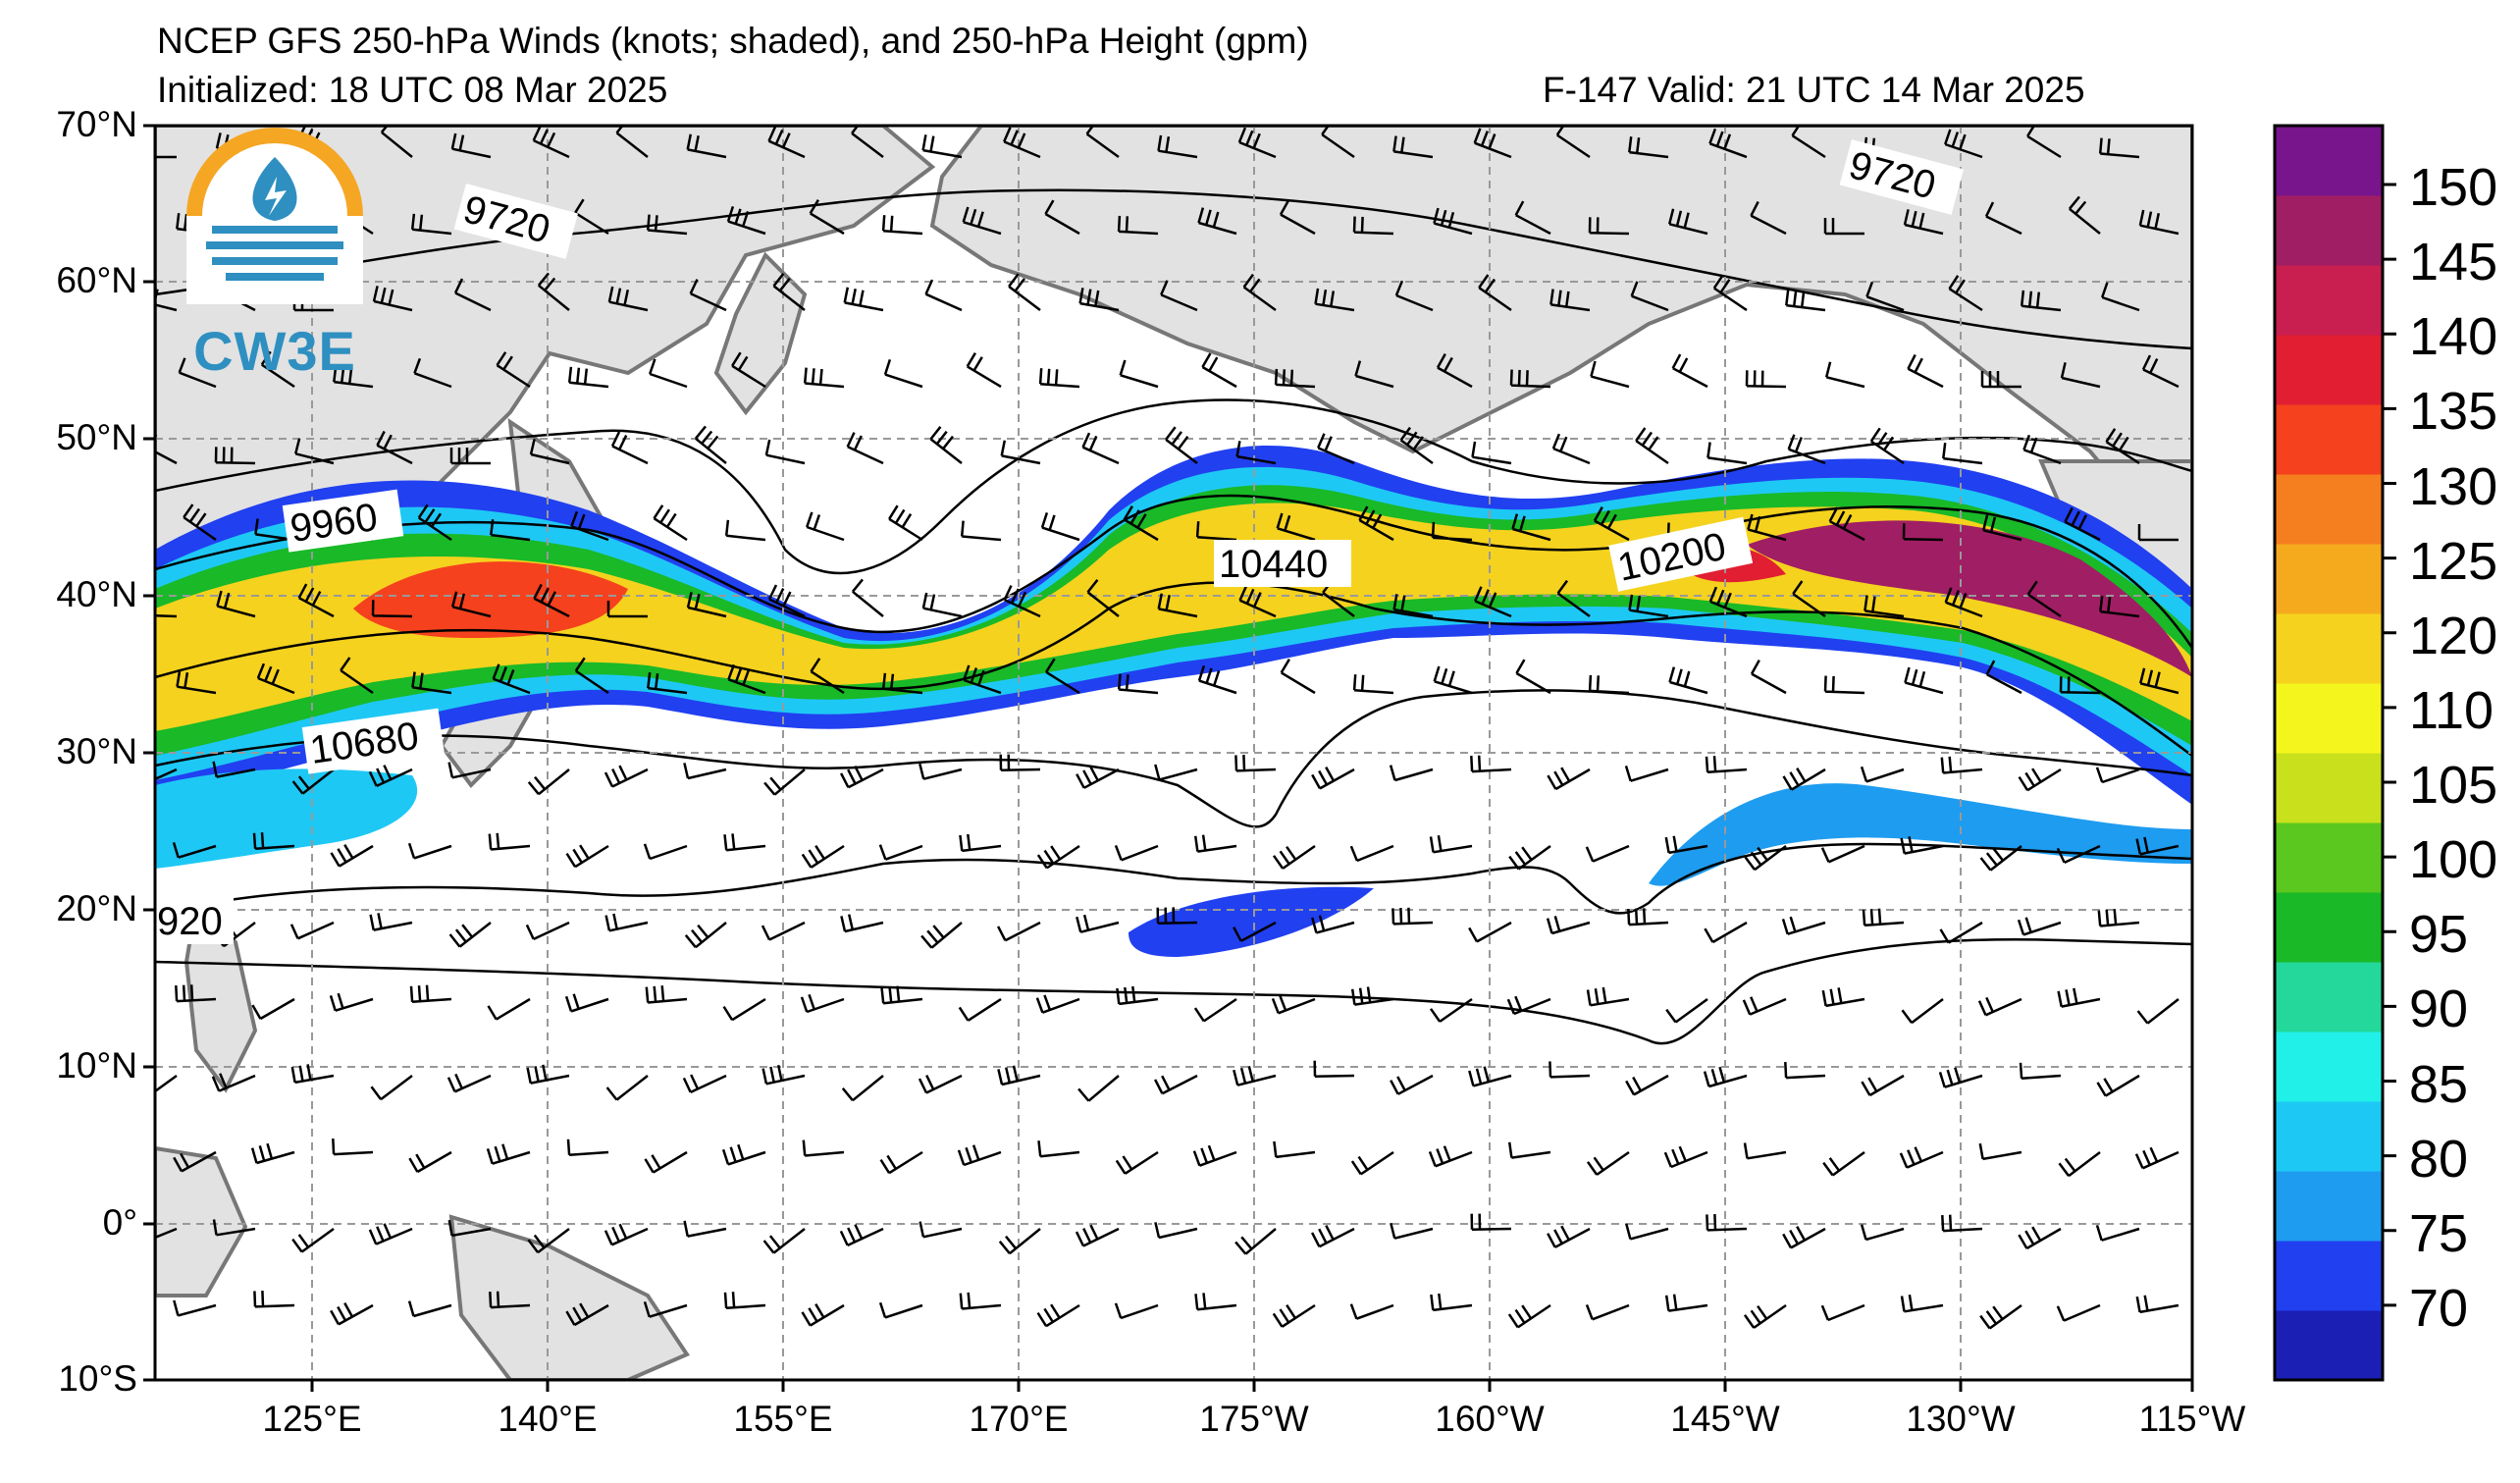 The height and width of the screenshot is (1483, 2520). Describe the element at coordinates (1961, 1419) in the screenshot. I see `lon-label-130w: 130°W` at that location.